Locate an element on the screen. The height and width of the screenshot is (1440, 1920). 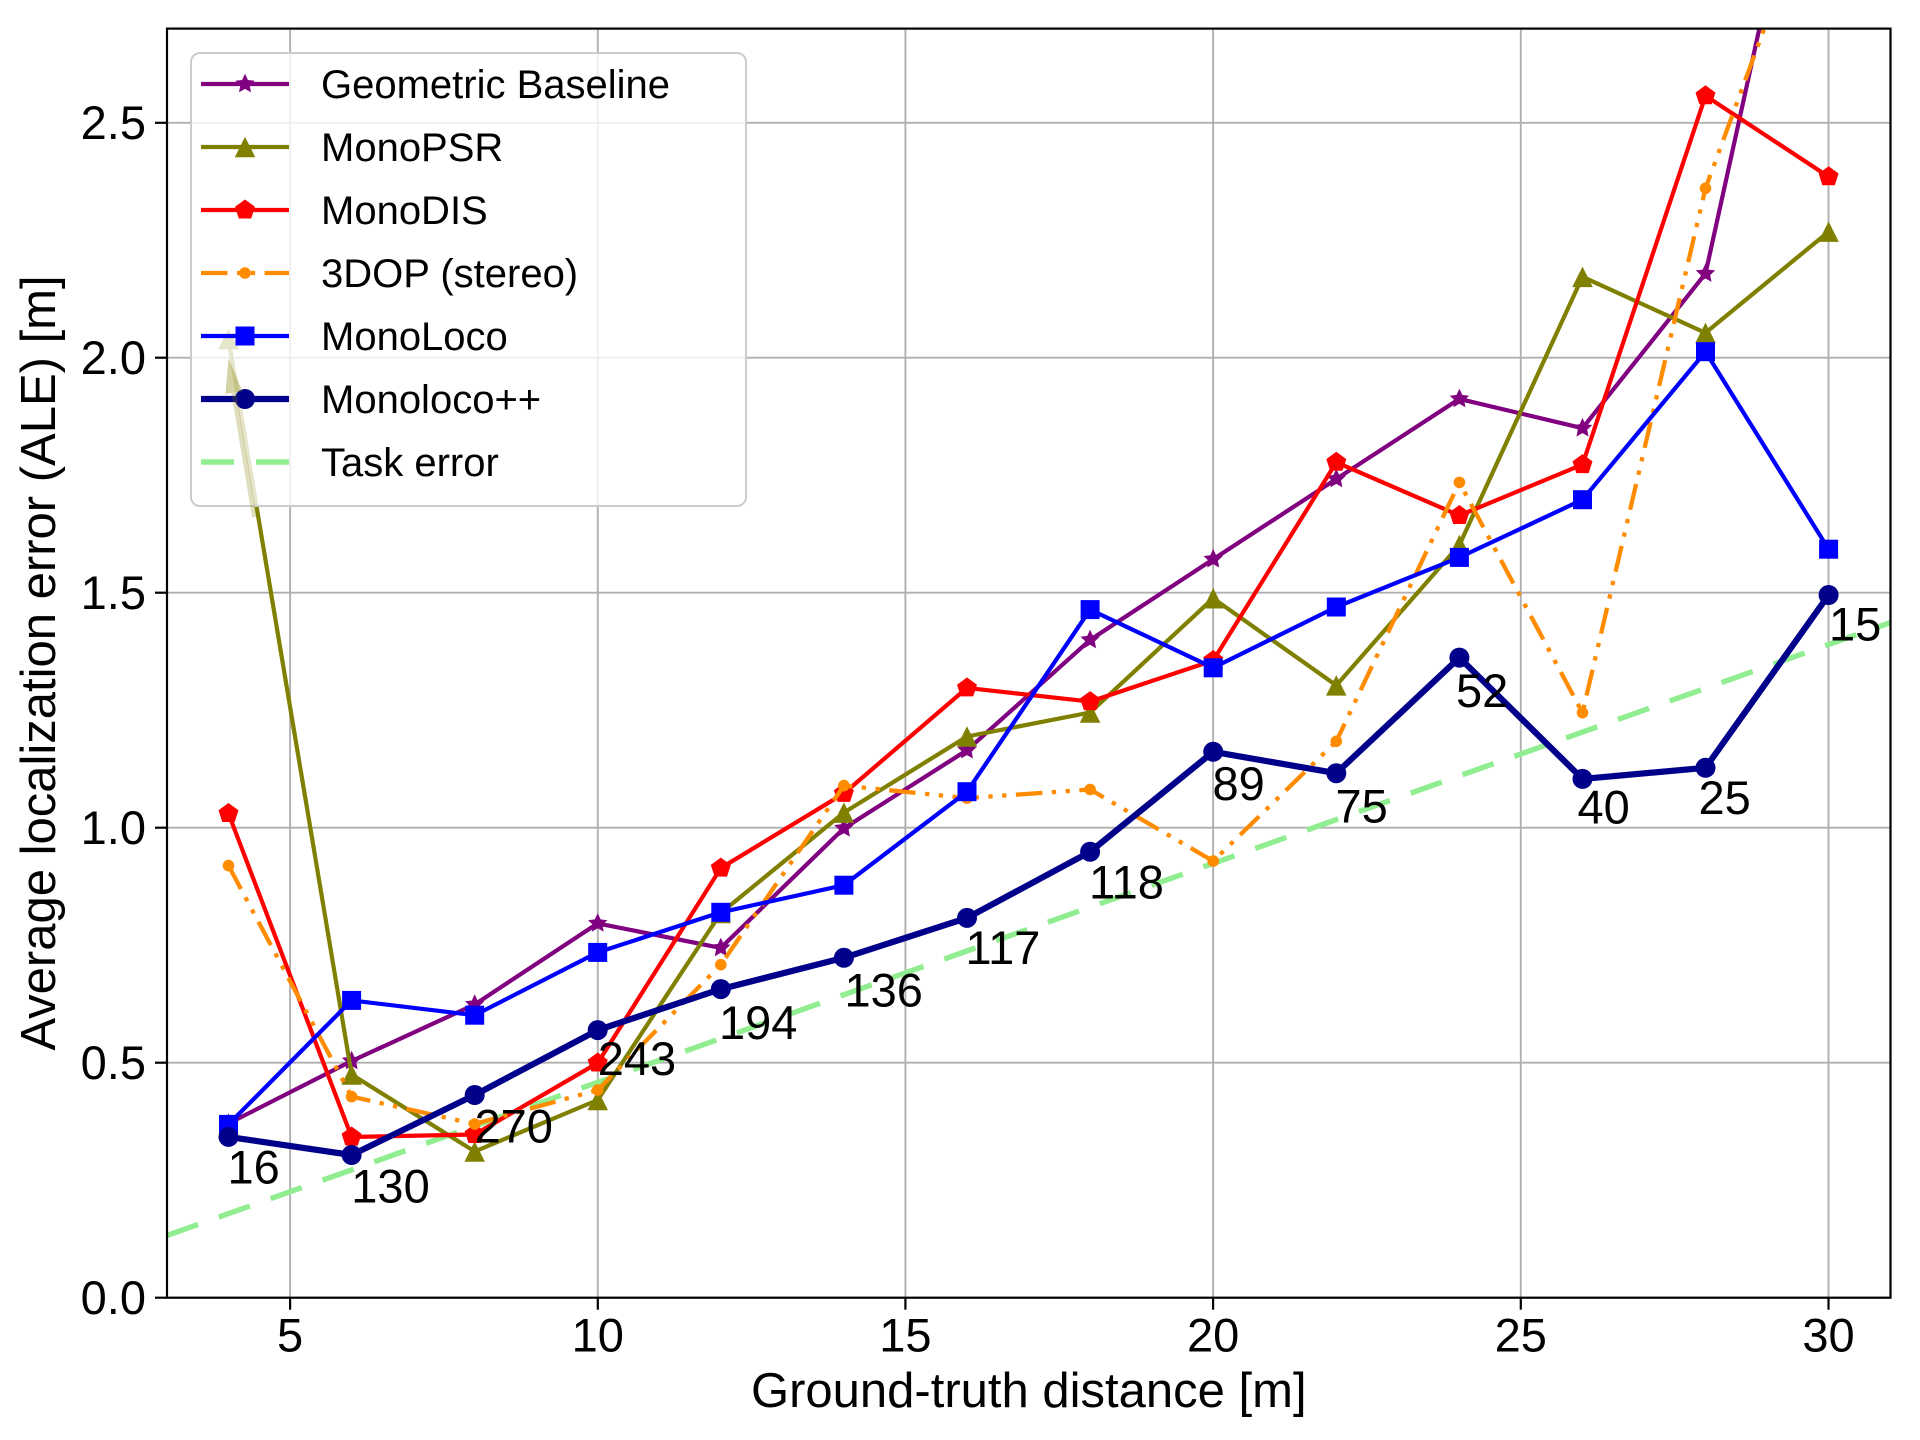
svg-text: MonoLoco is located at coordinates (414, 337).